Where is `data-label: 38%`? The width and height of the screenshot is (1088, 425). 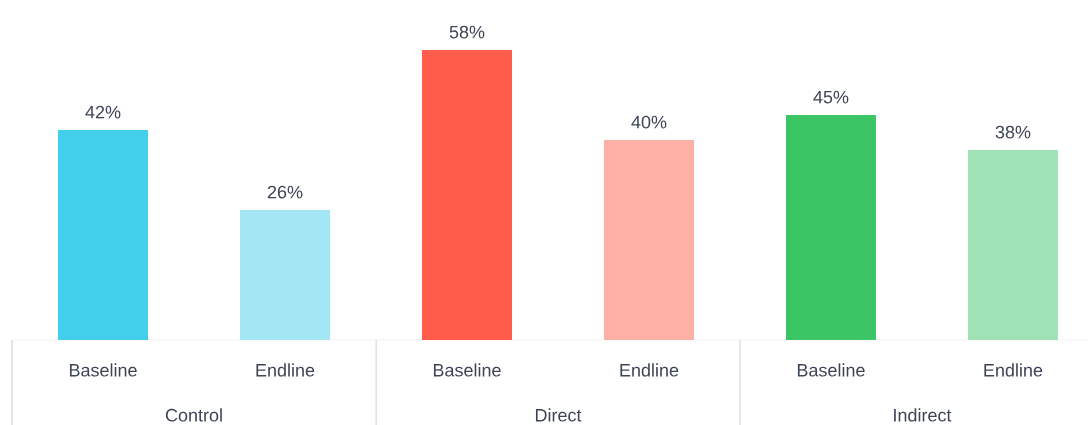 data-label: 38% is located at coordinates (1013, 132).